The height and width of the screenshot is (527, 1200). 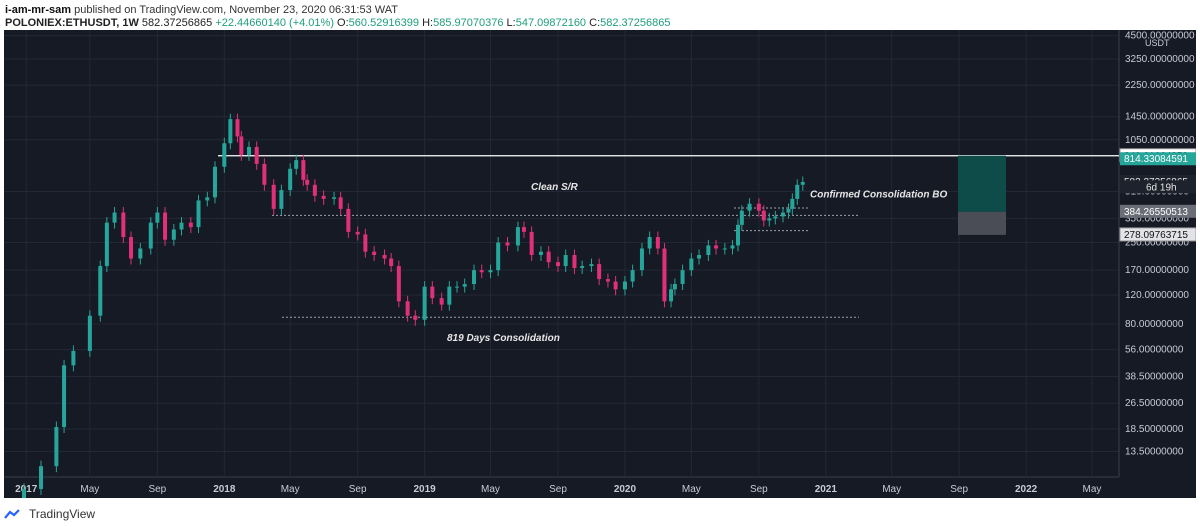 I want to click on x-tick-label: 2017, so click(x=26, y=489).